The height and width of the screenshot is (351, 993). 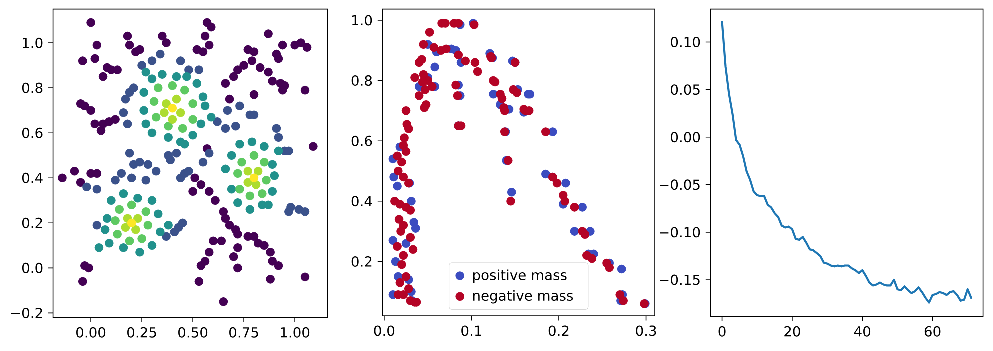 I want to click on x-tick-label: 0.25, so click(x=142, y=332).